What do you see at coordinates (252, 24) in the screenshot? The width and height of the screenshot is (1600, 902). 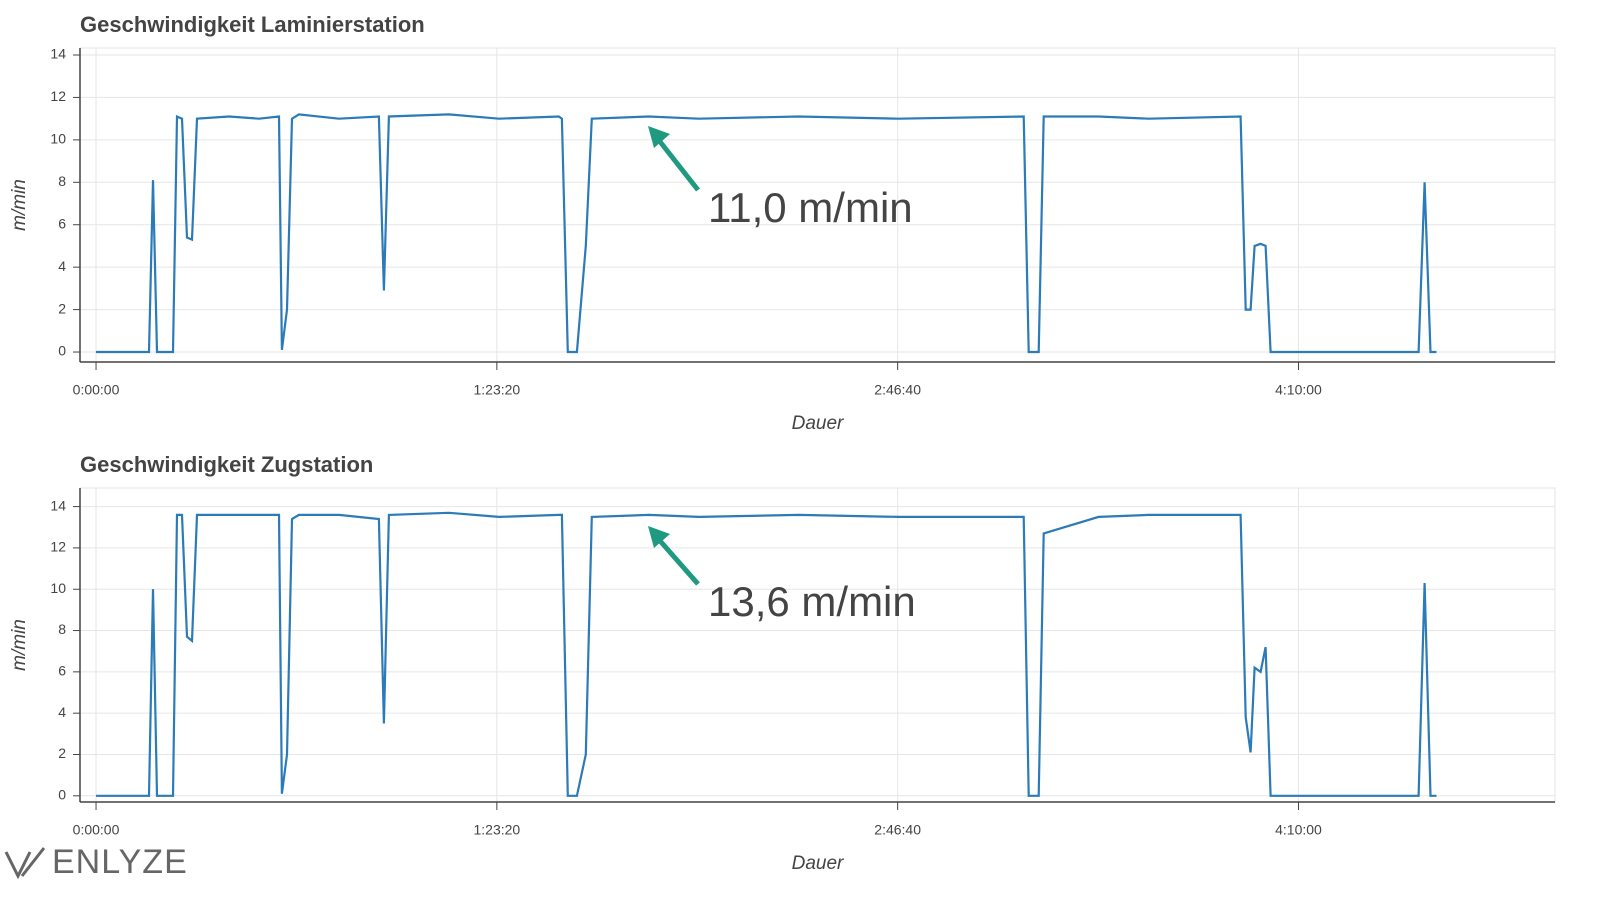 I see `chart-title: Geschwindigkeit Laminierstation` at bounding box center [252, 24].